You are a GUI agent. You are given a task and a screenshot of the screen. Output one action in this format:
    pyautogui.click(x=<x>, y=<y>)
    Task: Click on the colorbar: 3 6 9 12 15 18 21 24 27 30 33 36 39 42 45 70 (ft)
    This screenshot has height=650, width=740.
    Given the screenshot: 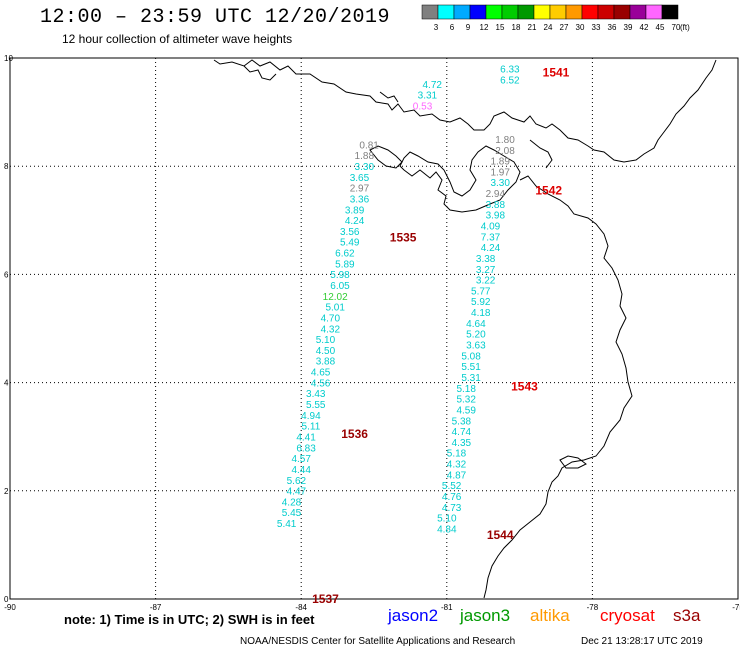 What is the action you would take?
    pyautogui.click(x=555, y=18)
    